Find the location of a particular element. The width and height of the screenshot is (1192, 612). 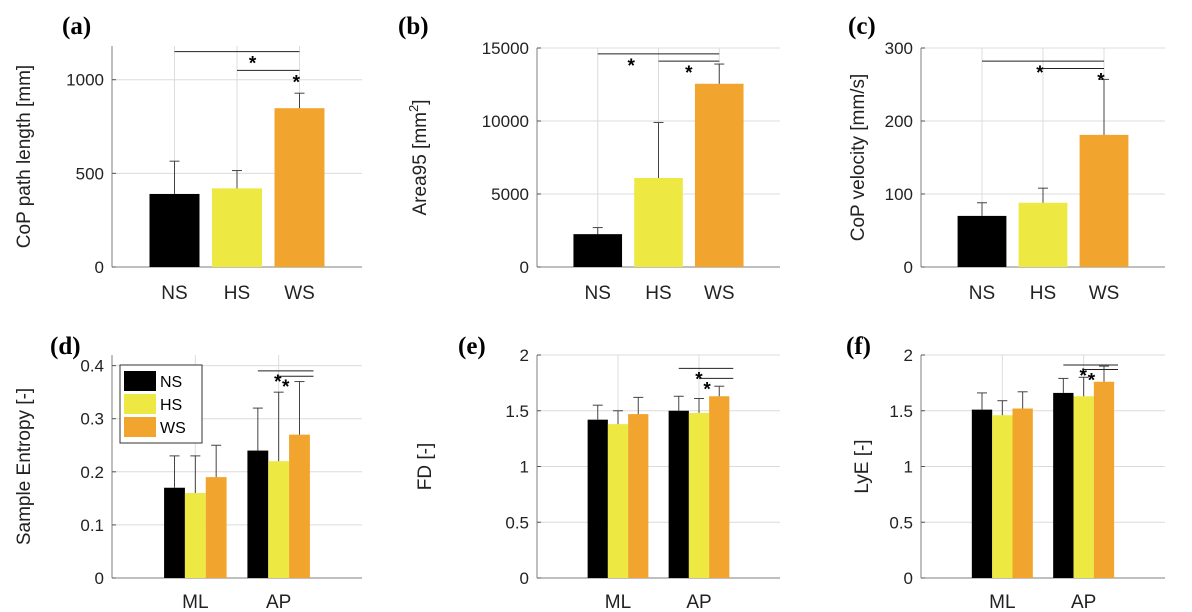

legend-swatch-ns is located at coordinates (140, 381).